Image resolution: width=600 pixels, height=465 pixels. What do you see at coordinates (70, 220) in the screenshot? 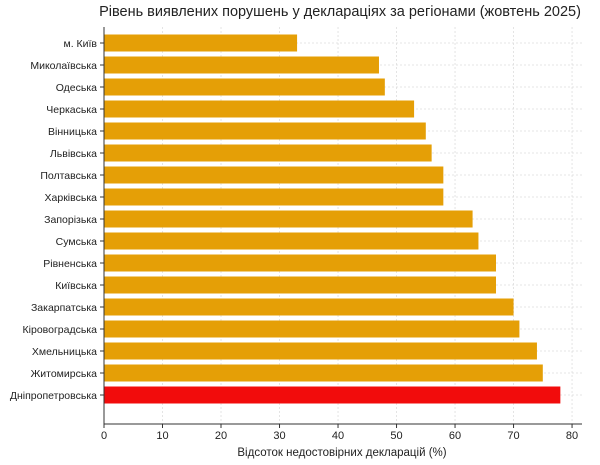
I see `y-tick-label: Запорізька` at bounding box center [70, 220].